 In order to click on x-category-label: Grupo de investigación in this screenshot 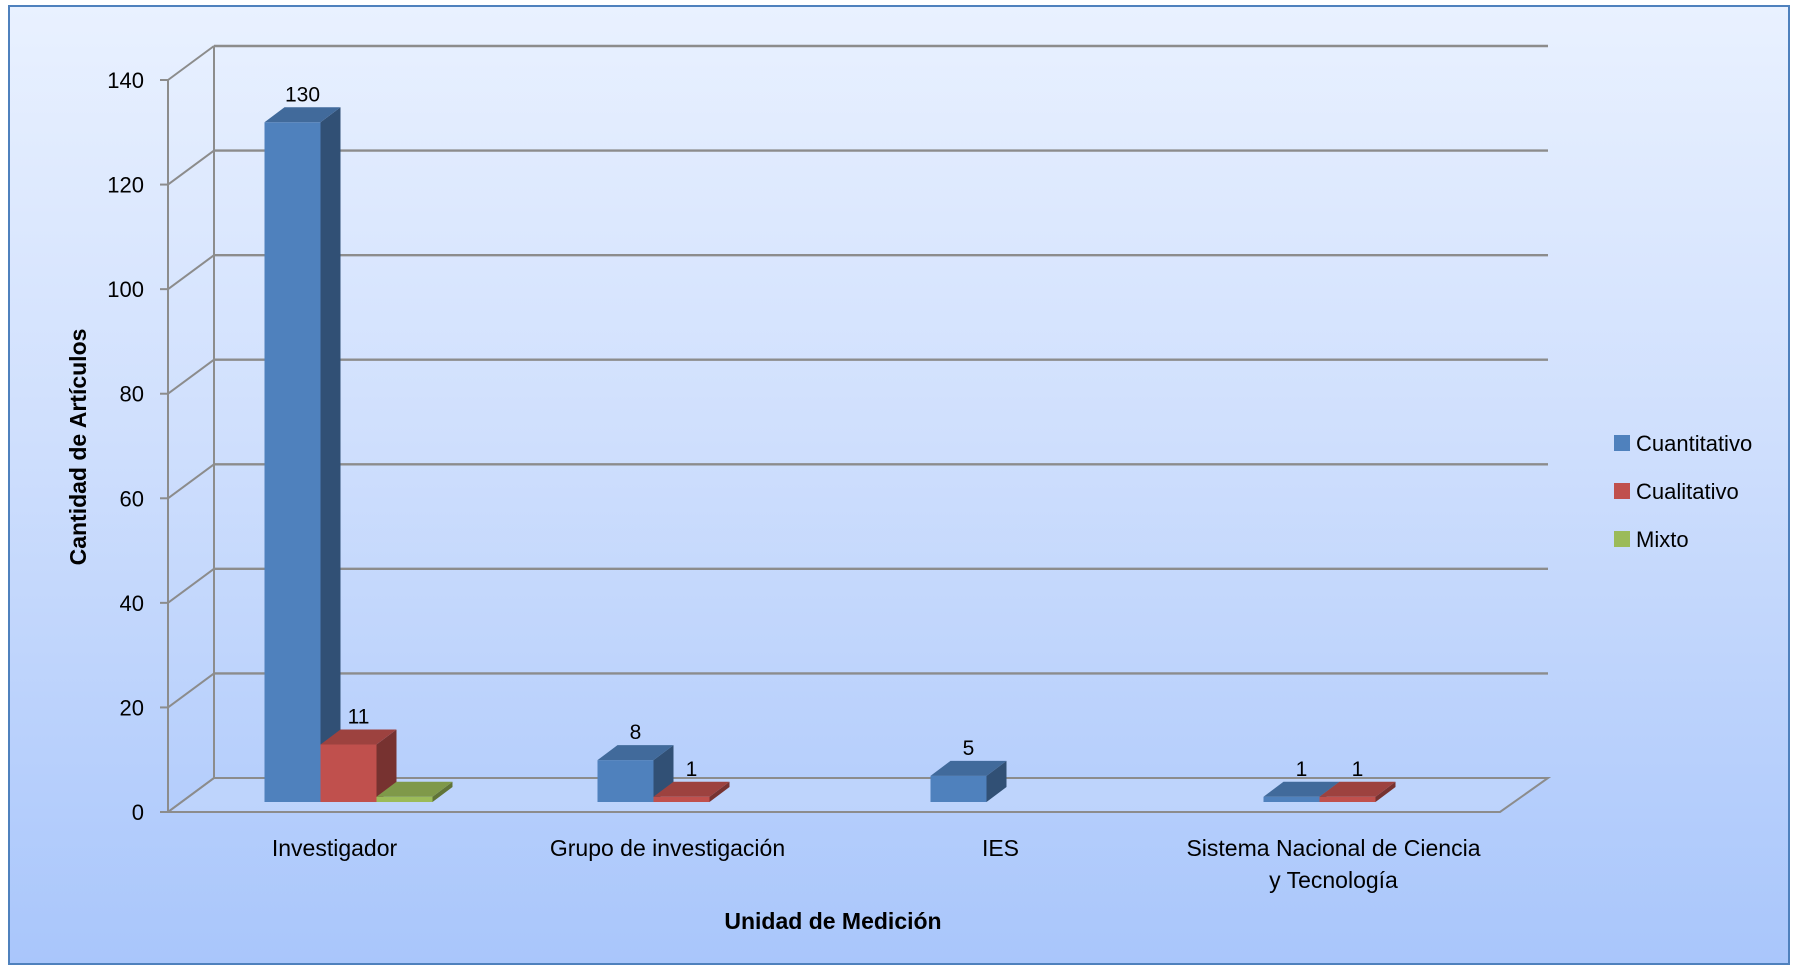, I will do `click(667, 848)`.